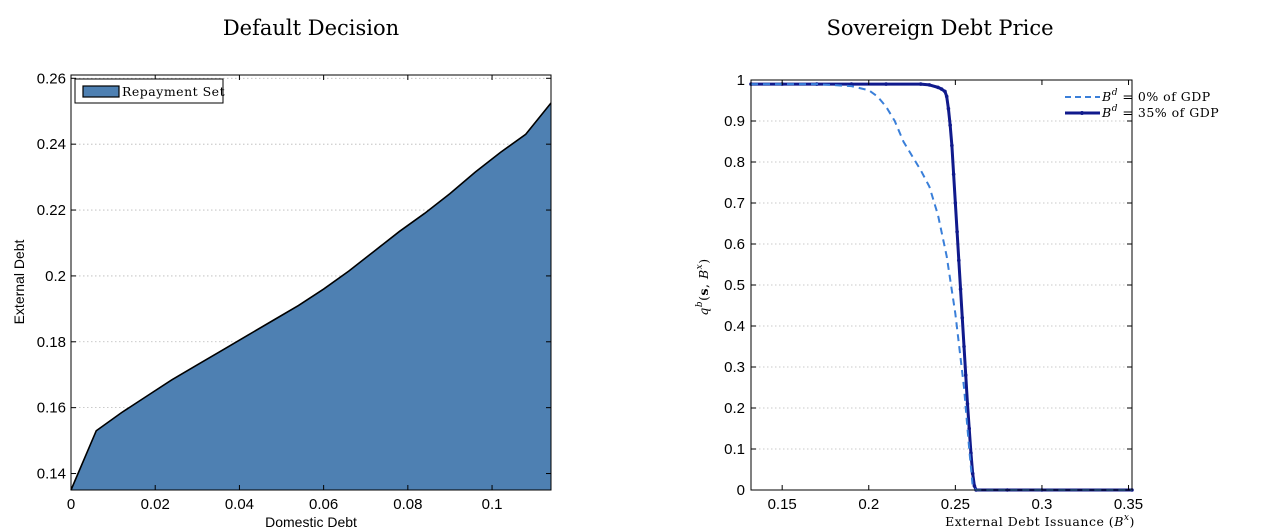 Image resolution: width=1267 pixels, height=529 pixels. I want to click on x-tick-label-right: 0.35, so click(1128, 504).